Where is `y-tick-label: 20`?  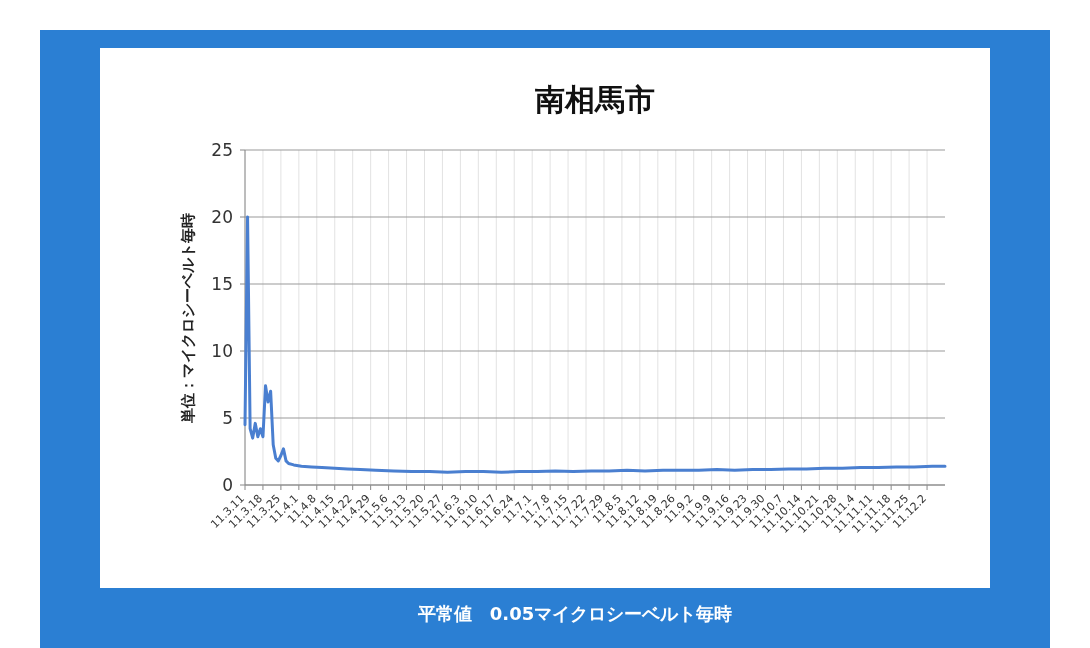
y-tick-label: 20 is located at coordinates (222, 217).